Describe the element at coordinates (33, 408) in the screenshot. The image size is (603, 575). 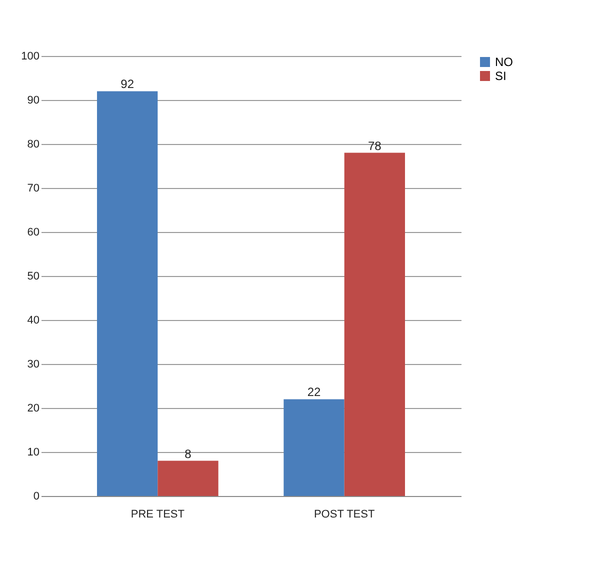
I see `y-tick-label: 20` at that location.